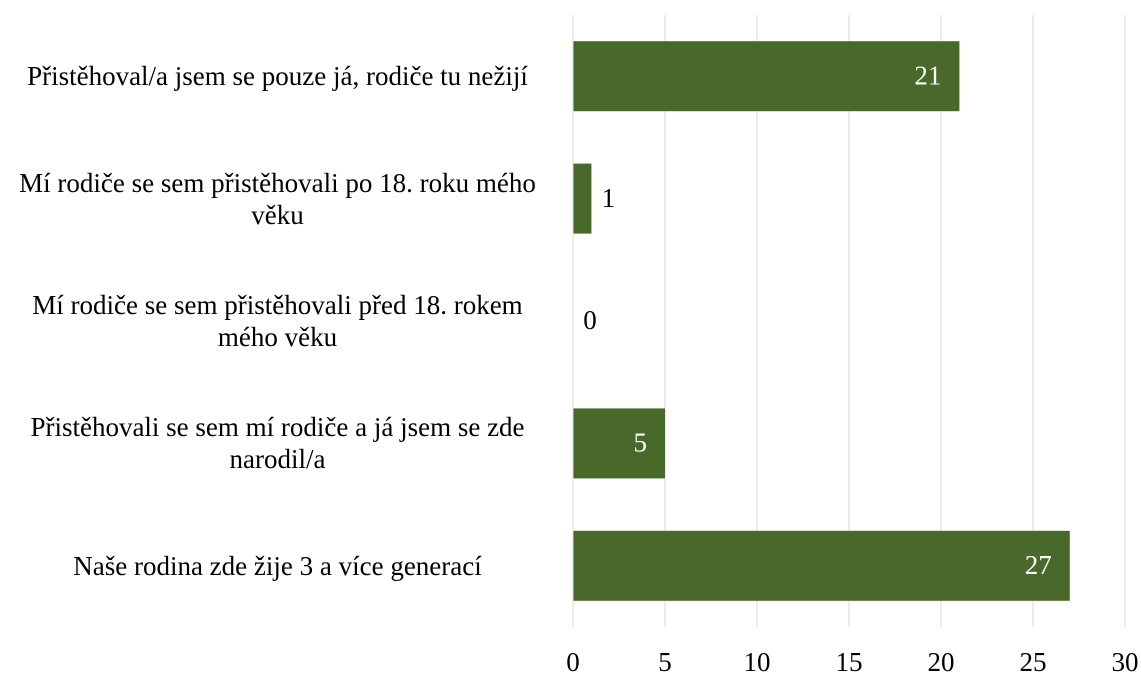  I want to click on x-tick-label: 5, so click(665, 662).